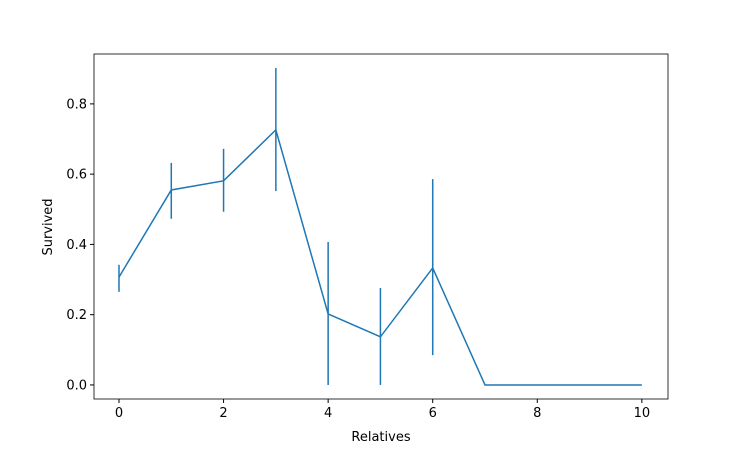  I want to click on x-tick-label: 6, so click(433, 413).